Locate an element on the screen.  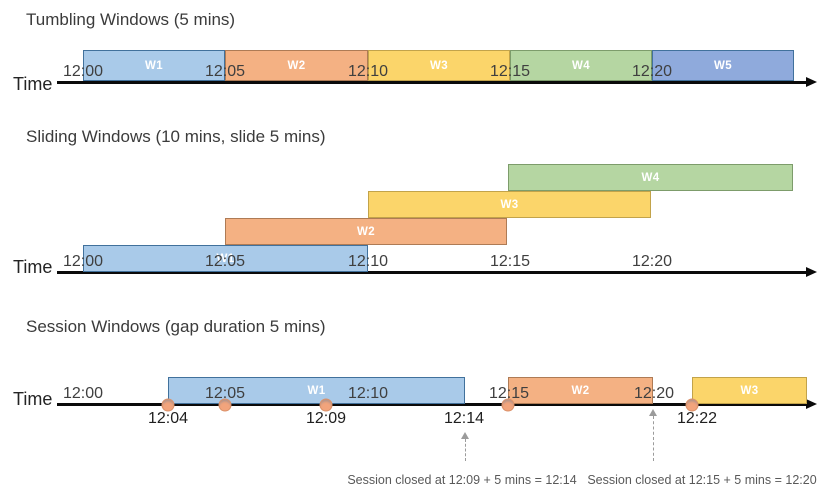
session-close-annotation: Session closed at 12:09 + 5 mins = 12:14 is located at coordinates (462, 480).